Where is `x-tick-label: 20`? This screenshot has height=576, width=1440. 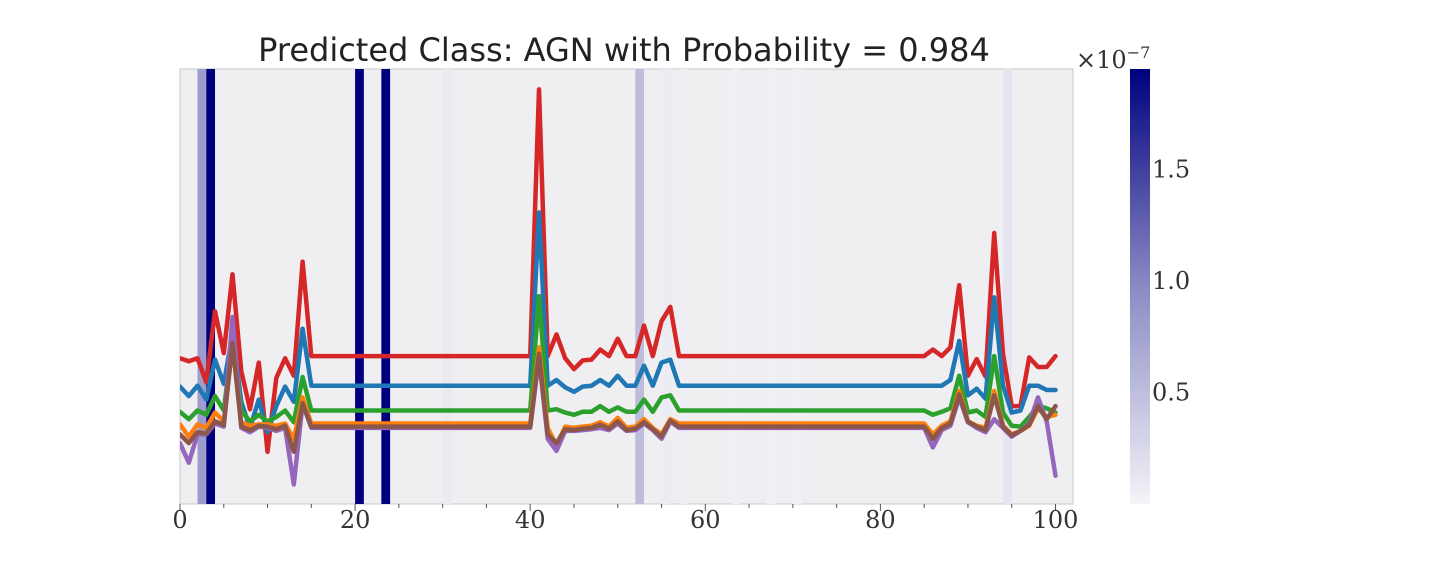 x-tick-label: 20 is located at coordinates (355, 520).